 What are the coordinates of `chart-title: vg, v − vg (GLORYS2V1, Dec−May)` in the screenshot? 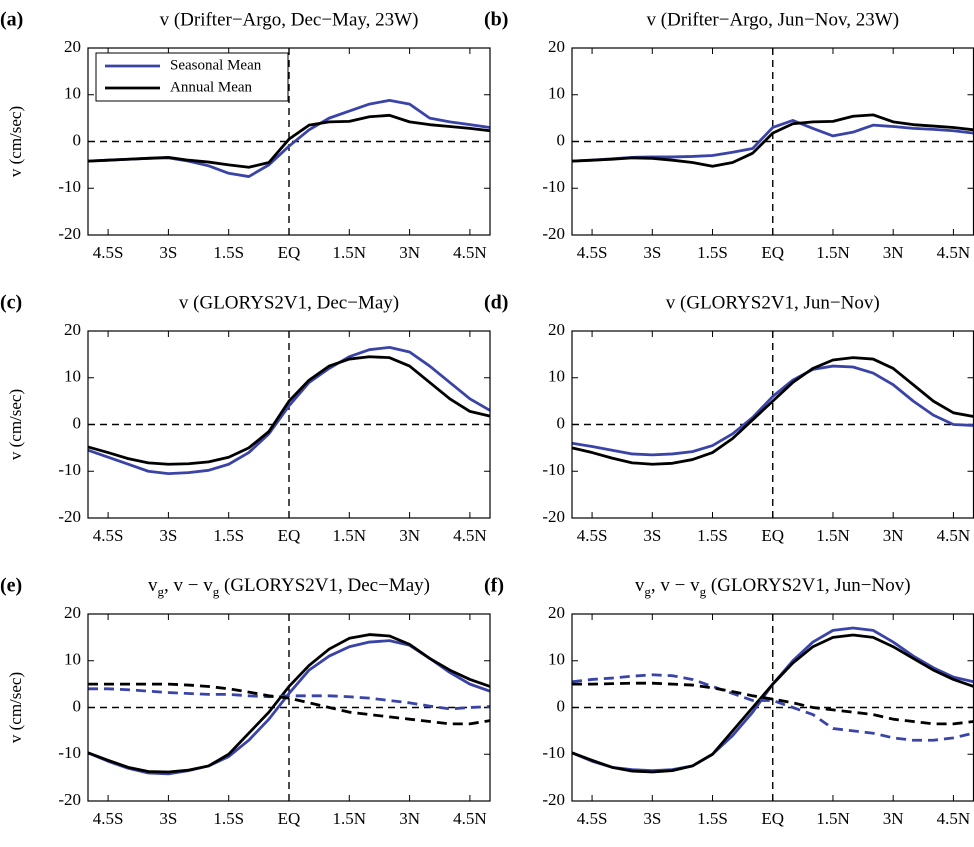 It's located at (289, 587).